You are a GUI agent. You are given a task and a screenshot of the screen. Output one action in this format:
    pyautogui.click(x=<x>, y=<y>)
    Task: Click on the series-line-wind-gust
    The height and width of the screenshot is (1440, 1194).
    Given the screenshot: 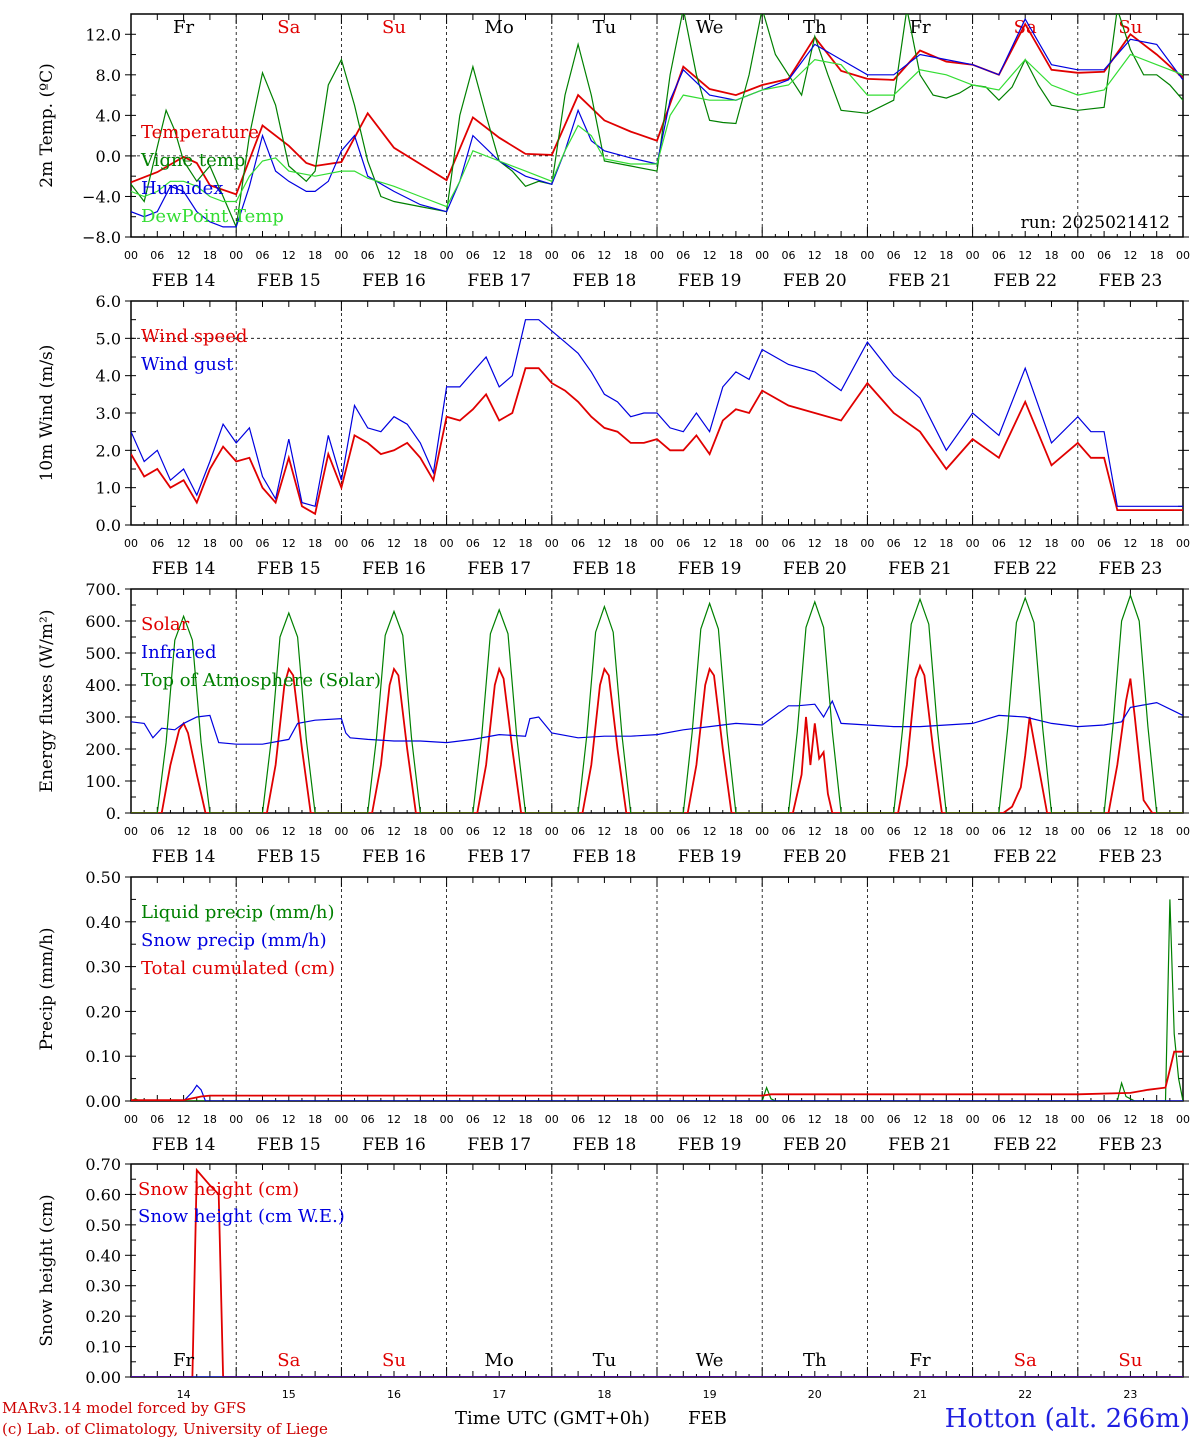 What is the action you would take?
    pyautogui.click(x=657, y=413)
    